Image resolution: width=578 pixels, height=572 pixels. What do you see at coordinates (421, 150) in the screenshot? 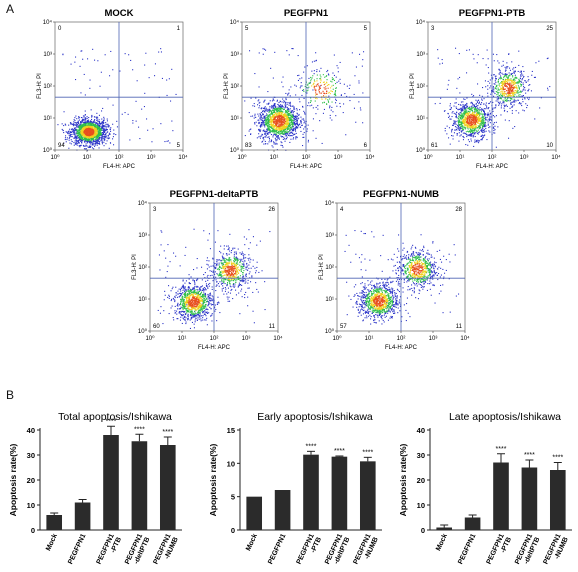
I see `y-tick-label: 10⁰` at bounding box center [421, 150].